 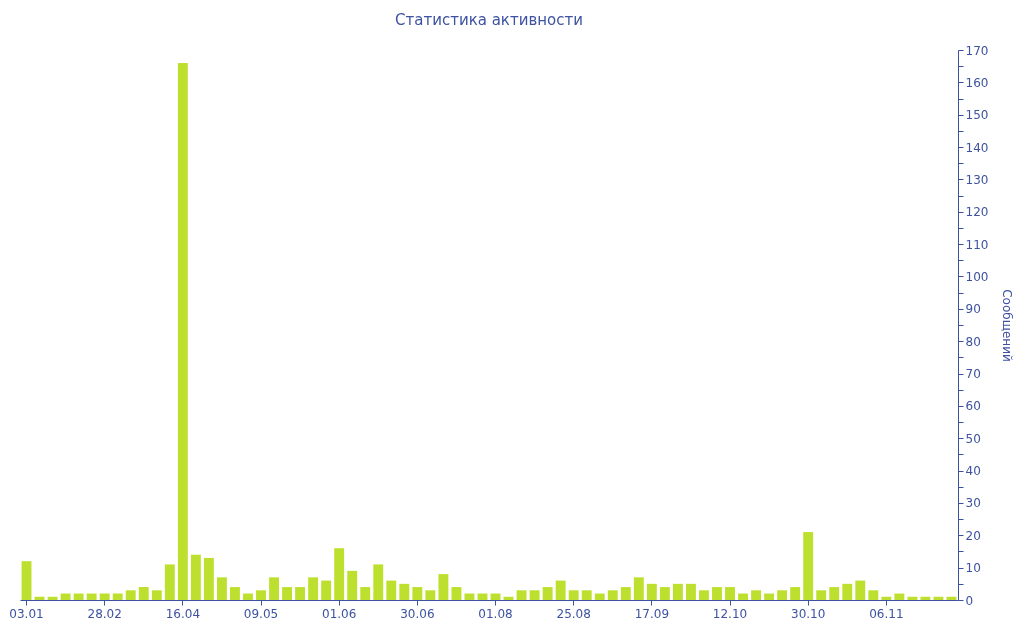 I want to click on x-tick-label: 30.06, so click(x=417, y=613).